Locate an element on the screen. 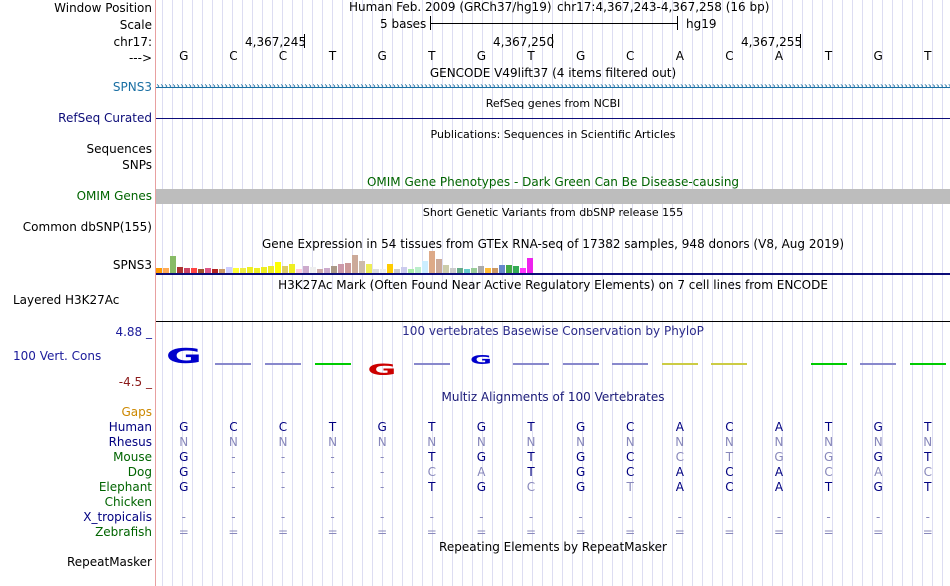  species-label: X_tropicalis is located at coordinates (117, 517).